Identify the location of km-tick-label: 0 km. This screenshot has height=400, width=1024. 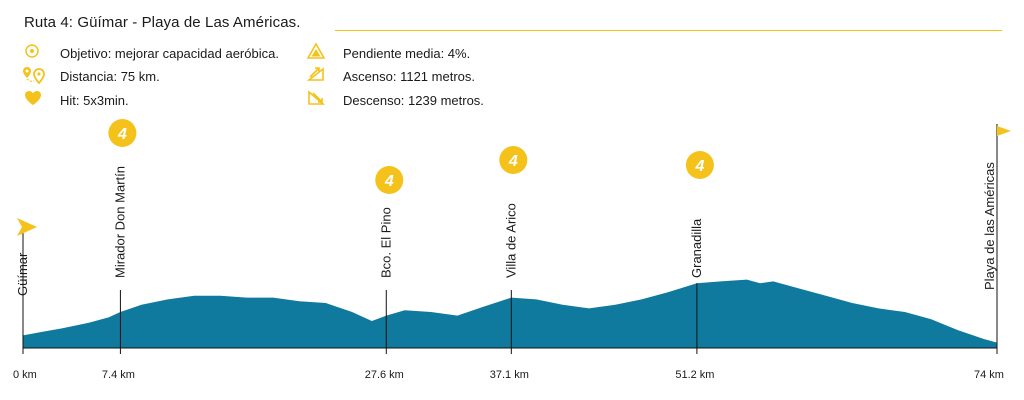
(25, 375).